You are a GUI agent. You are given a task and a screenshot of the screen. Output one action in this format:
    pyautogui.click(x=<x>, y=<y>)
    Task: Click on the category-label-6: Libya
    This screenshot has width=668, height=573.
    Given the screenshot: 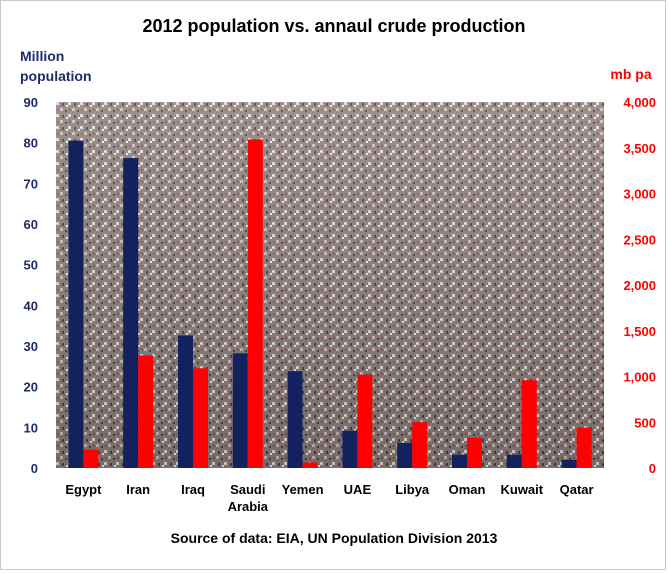 What is the action you would take?
    pyautogui.click(x=412, y=489)
    